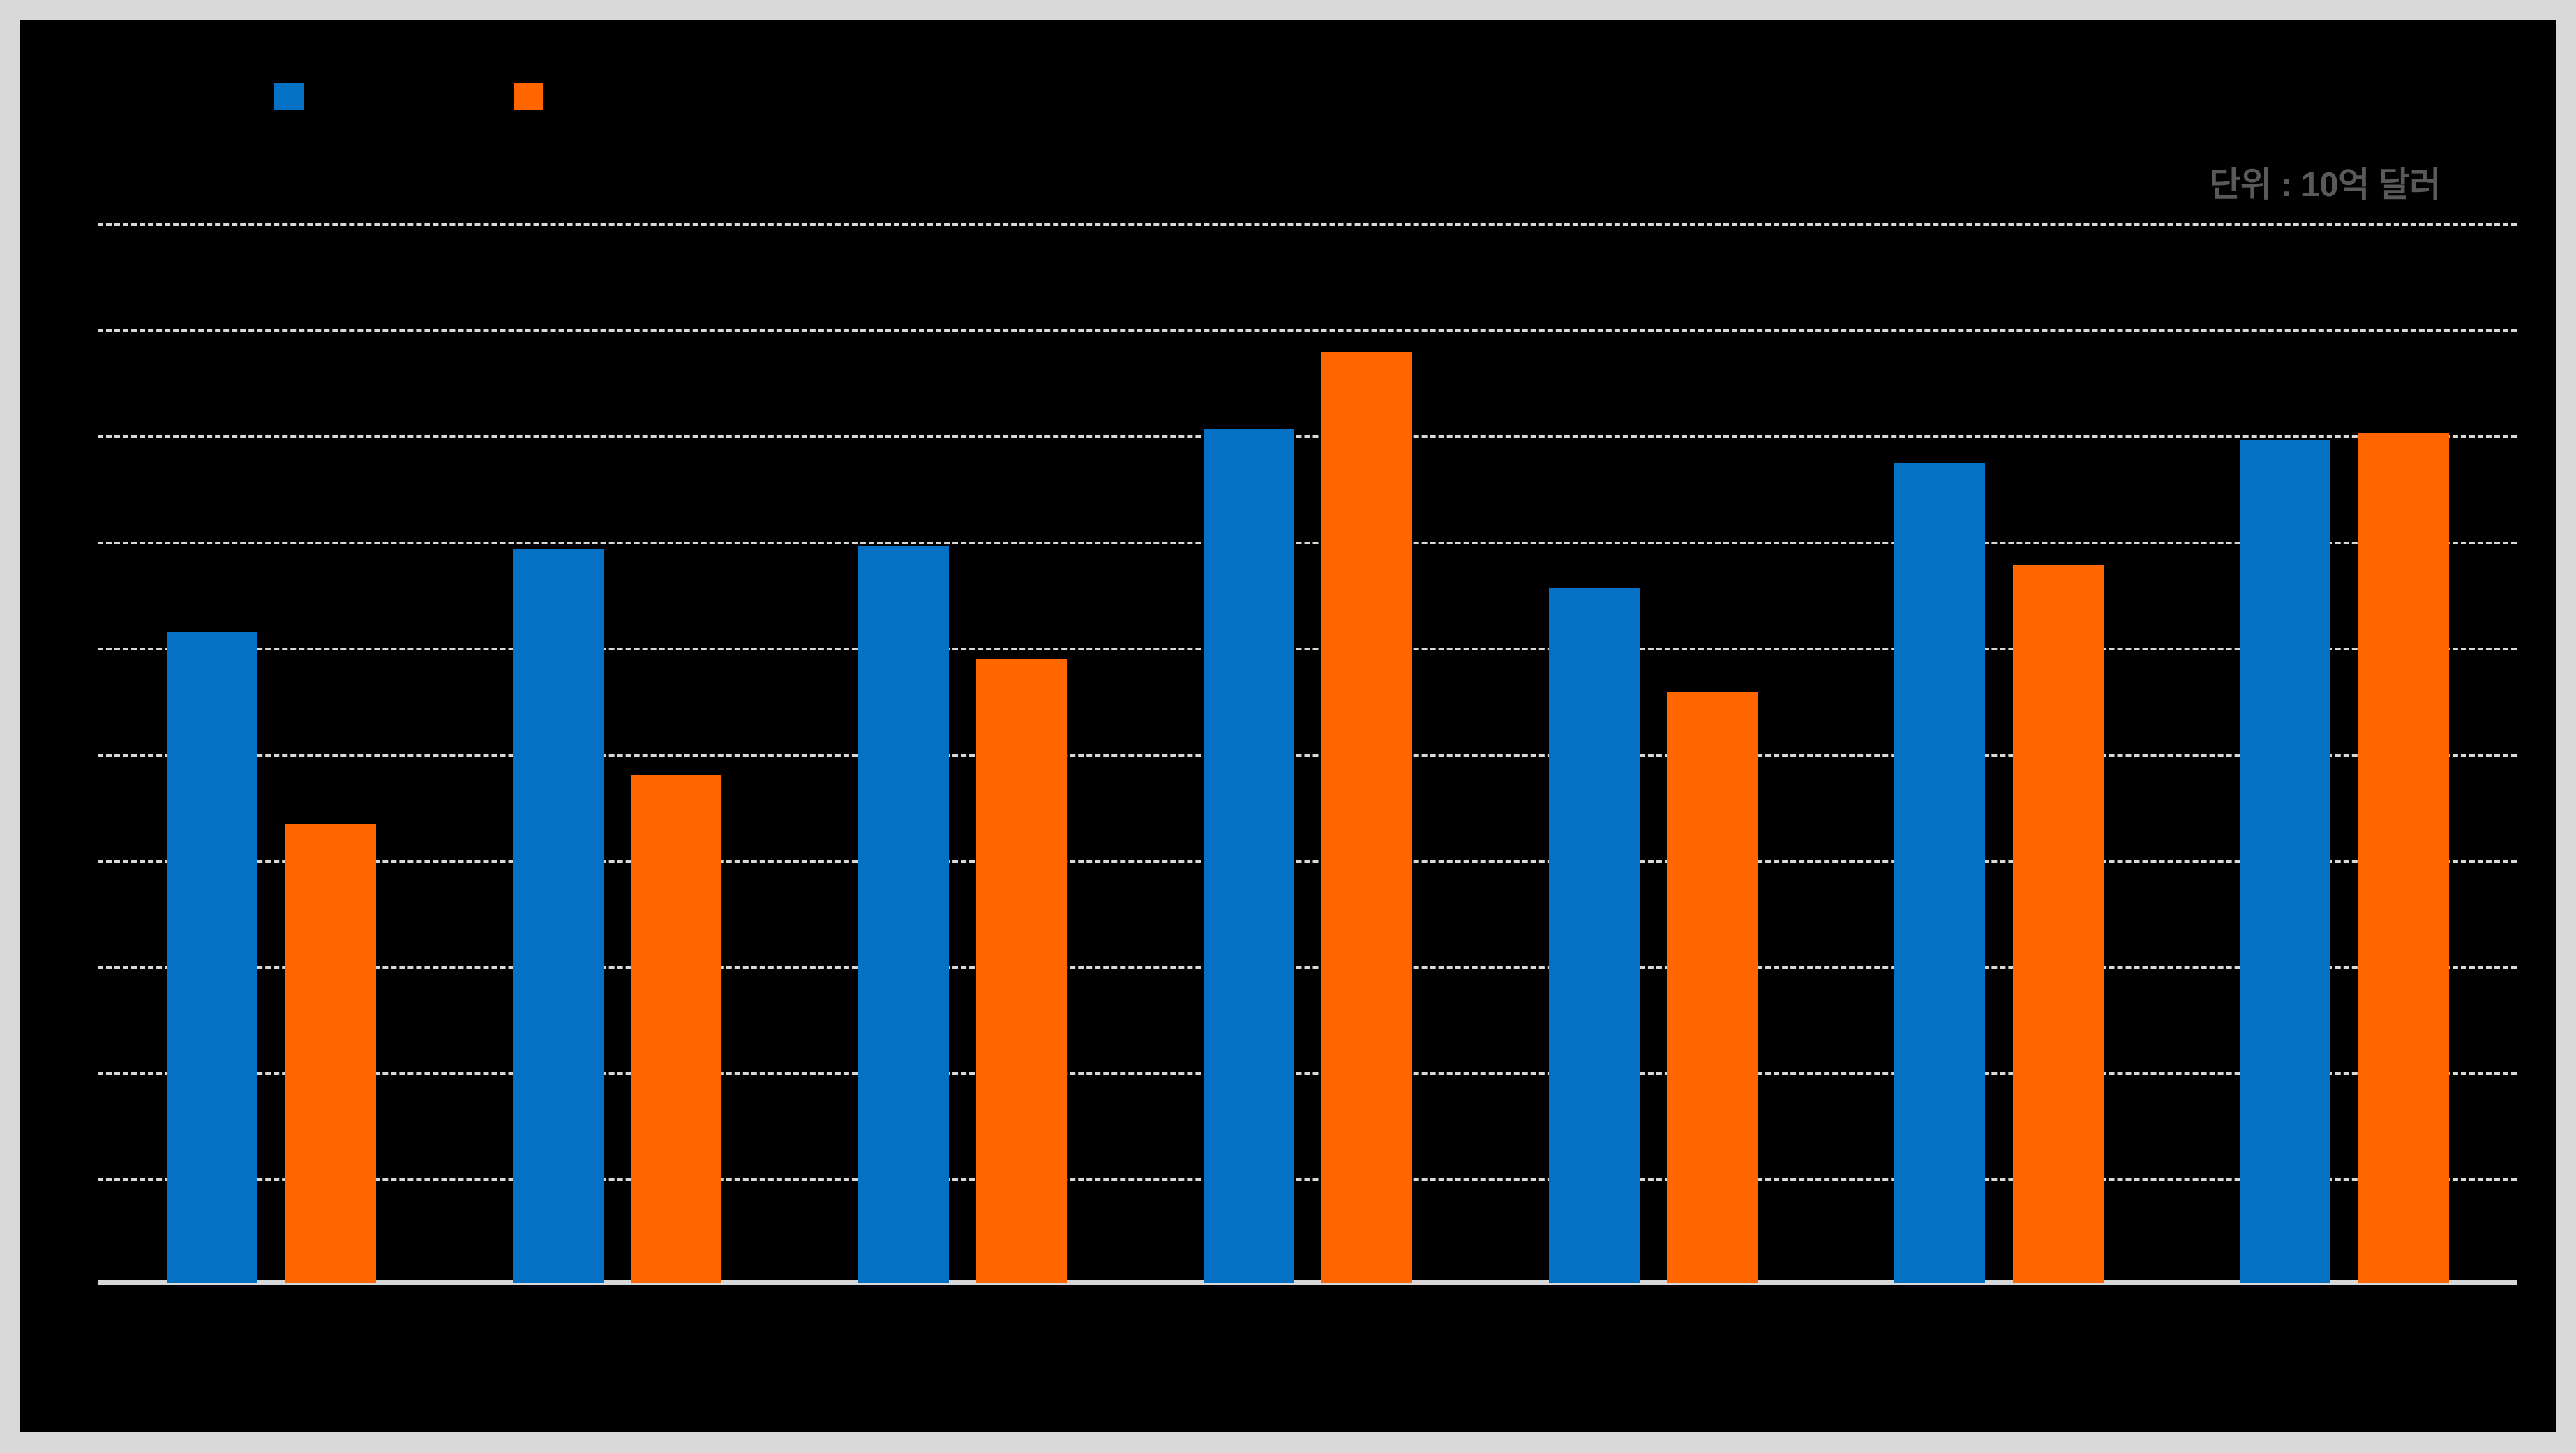 The image size is (2576, 1453). Describe the element at coordinates (2325, 185) in the screenshot. I see `unit-note-label: 단위 : 10억 달러` at that location.